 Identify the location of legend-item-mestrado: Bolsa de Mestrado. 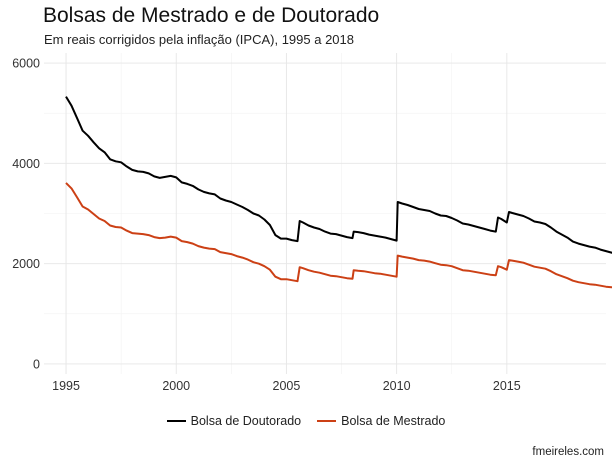
(381, 421).